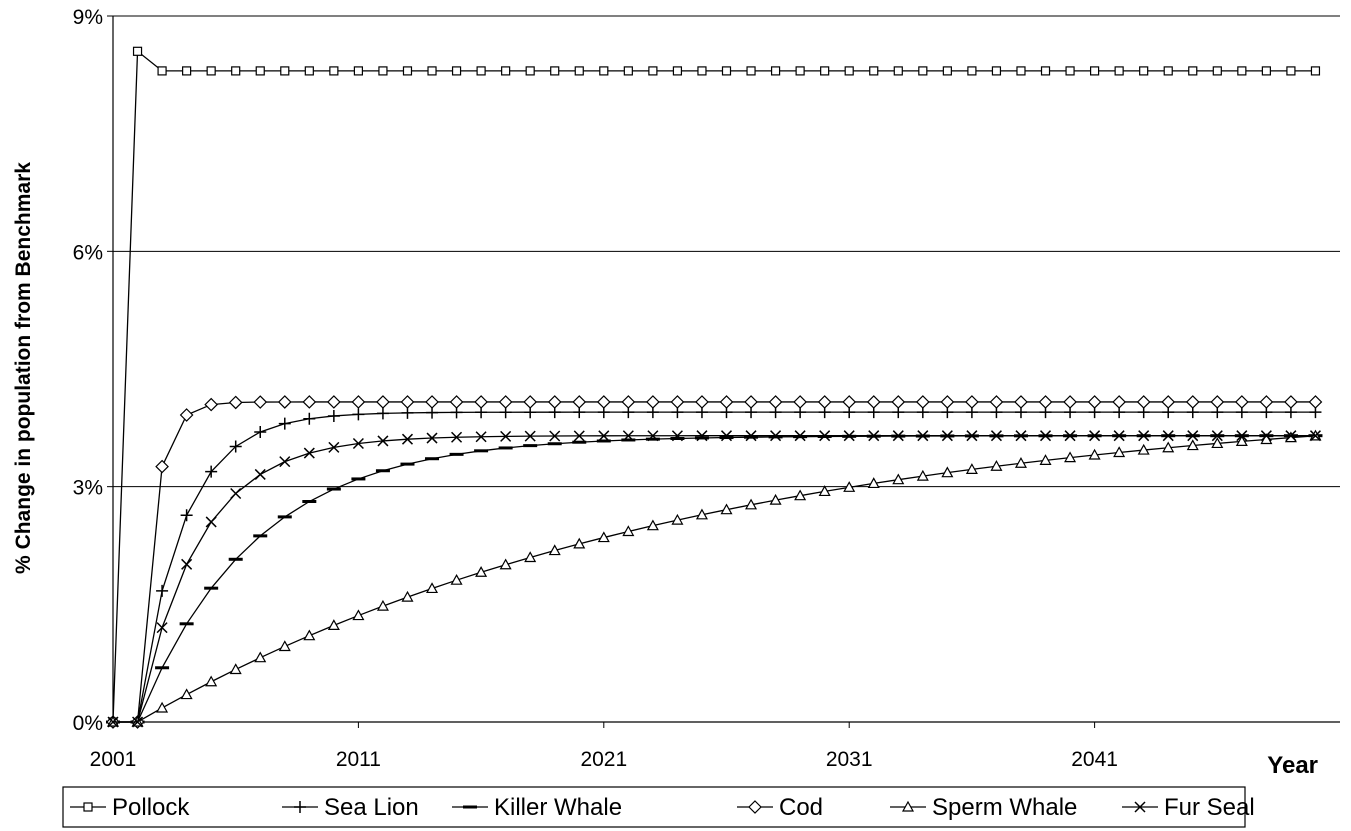  Describe the element at coordinates (1209, 807) in the screenshot. I see `legend-label: Fur Seal` at that location.